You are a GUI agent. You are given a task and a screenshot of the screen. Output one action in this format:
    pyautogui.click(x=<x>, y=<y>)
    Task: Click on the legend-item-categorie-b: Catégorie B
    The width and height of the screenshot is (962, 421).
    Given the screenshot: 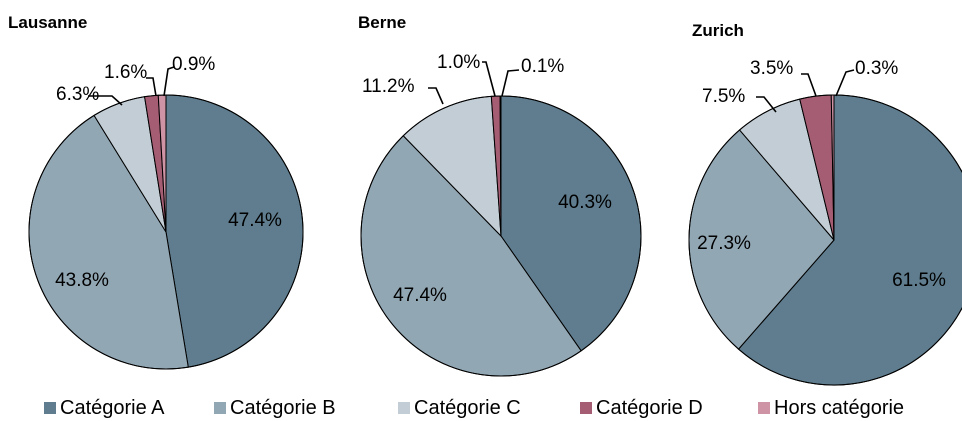 What is the action you would take?
    pyautogui.click(x=275, y=408)
    